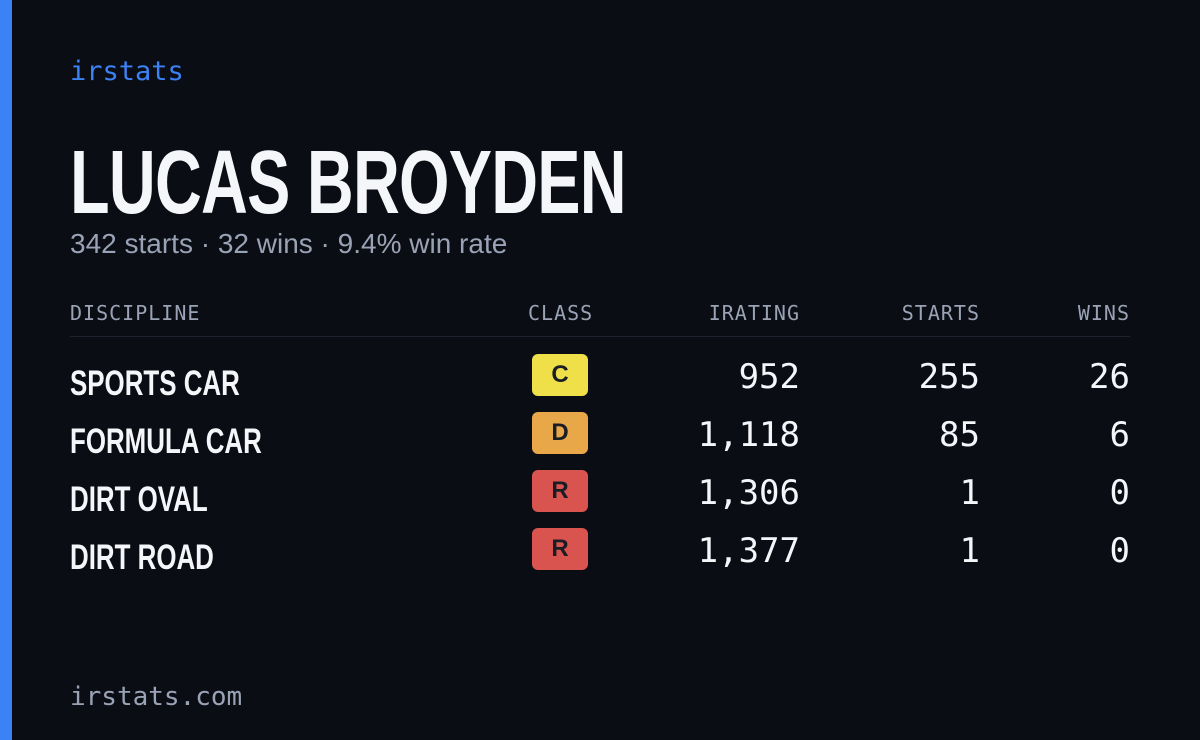  What do you see at coordinates (155, 383) in the screenshot?
I see `discipline: SPORTS CAR` at bounding box center [155, 383].